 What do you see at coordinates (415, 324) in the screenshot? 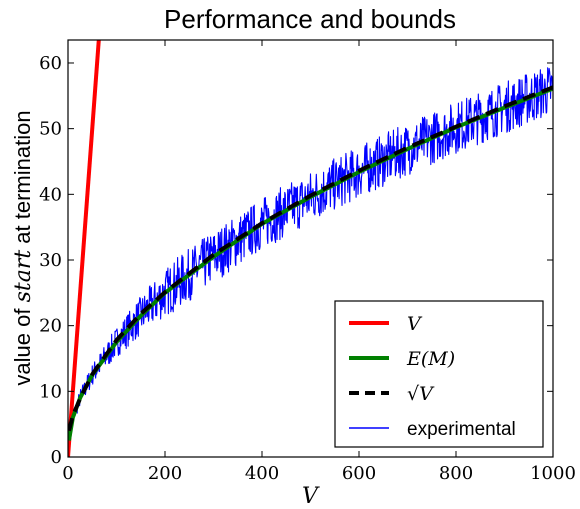
I see `legend-label-0: V` at bounding box center [415, 324].